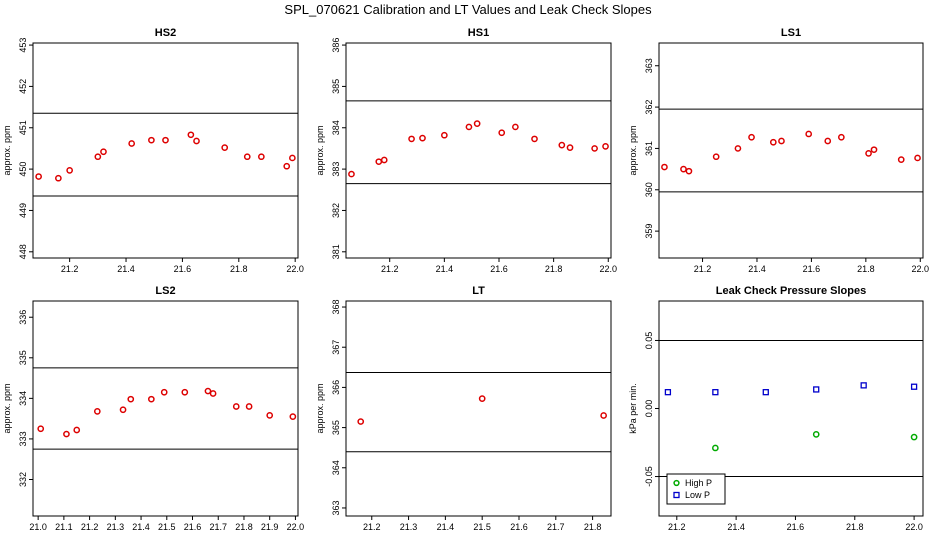 This screenshot has height=540, width=936. I want to click on y-tick-label: 383, so click(336, 169).